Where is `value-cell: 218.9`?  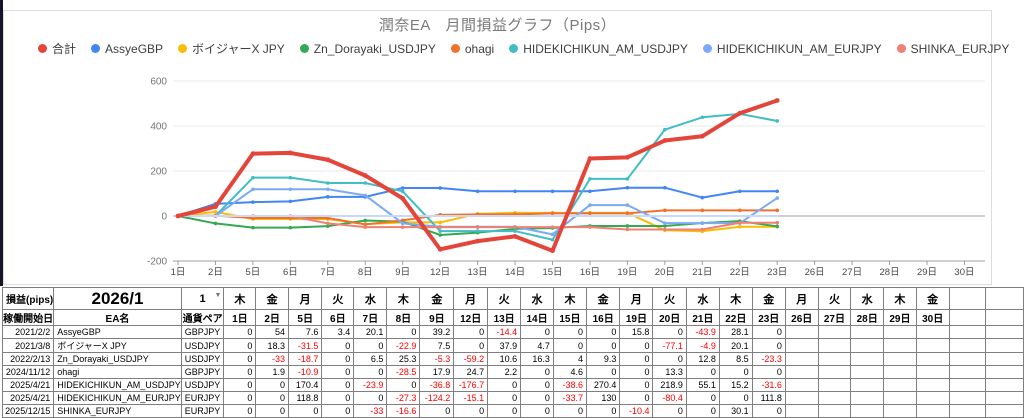
value-cell: 218.9 is located at coordinates (669, 385).